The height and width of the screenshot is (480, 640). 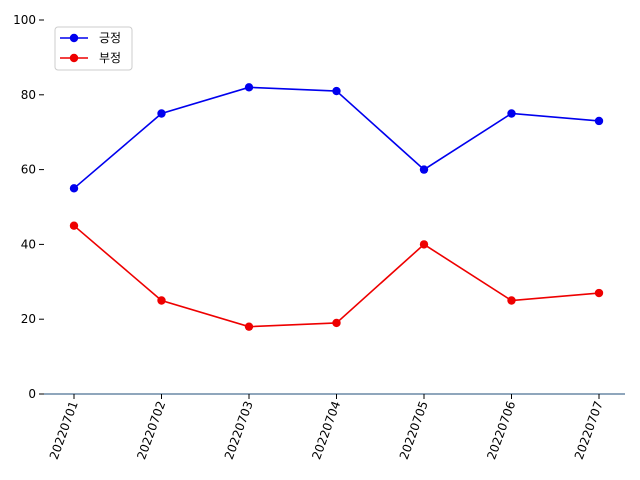 What do you see at coordinates (90, 58) in the screenshot?
I see `legend-item: 부정` at bounding box center [90, 58].